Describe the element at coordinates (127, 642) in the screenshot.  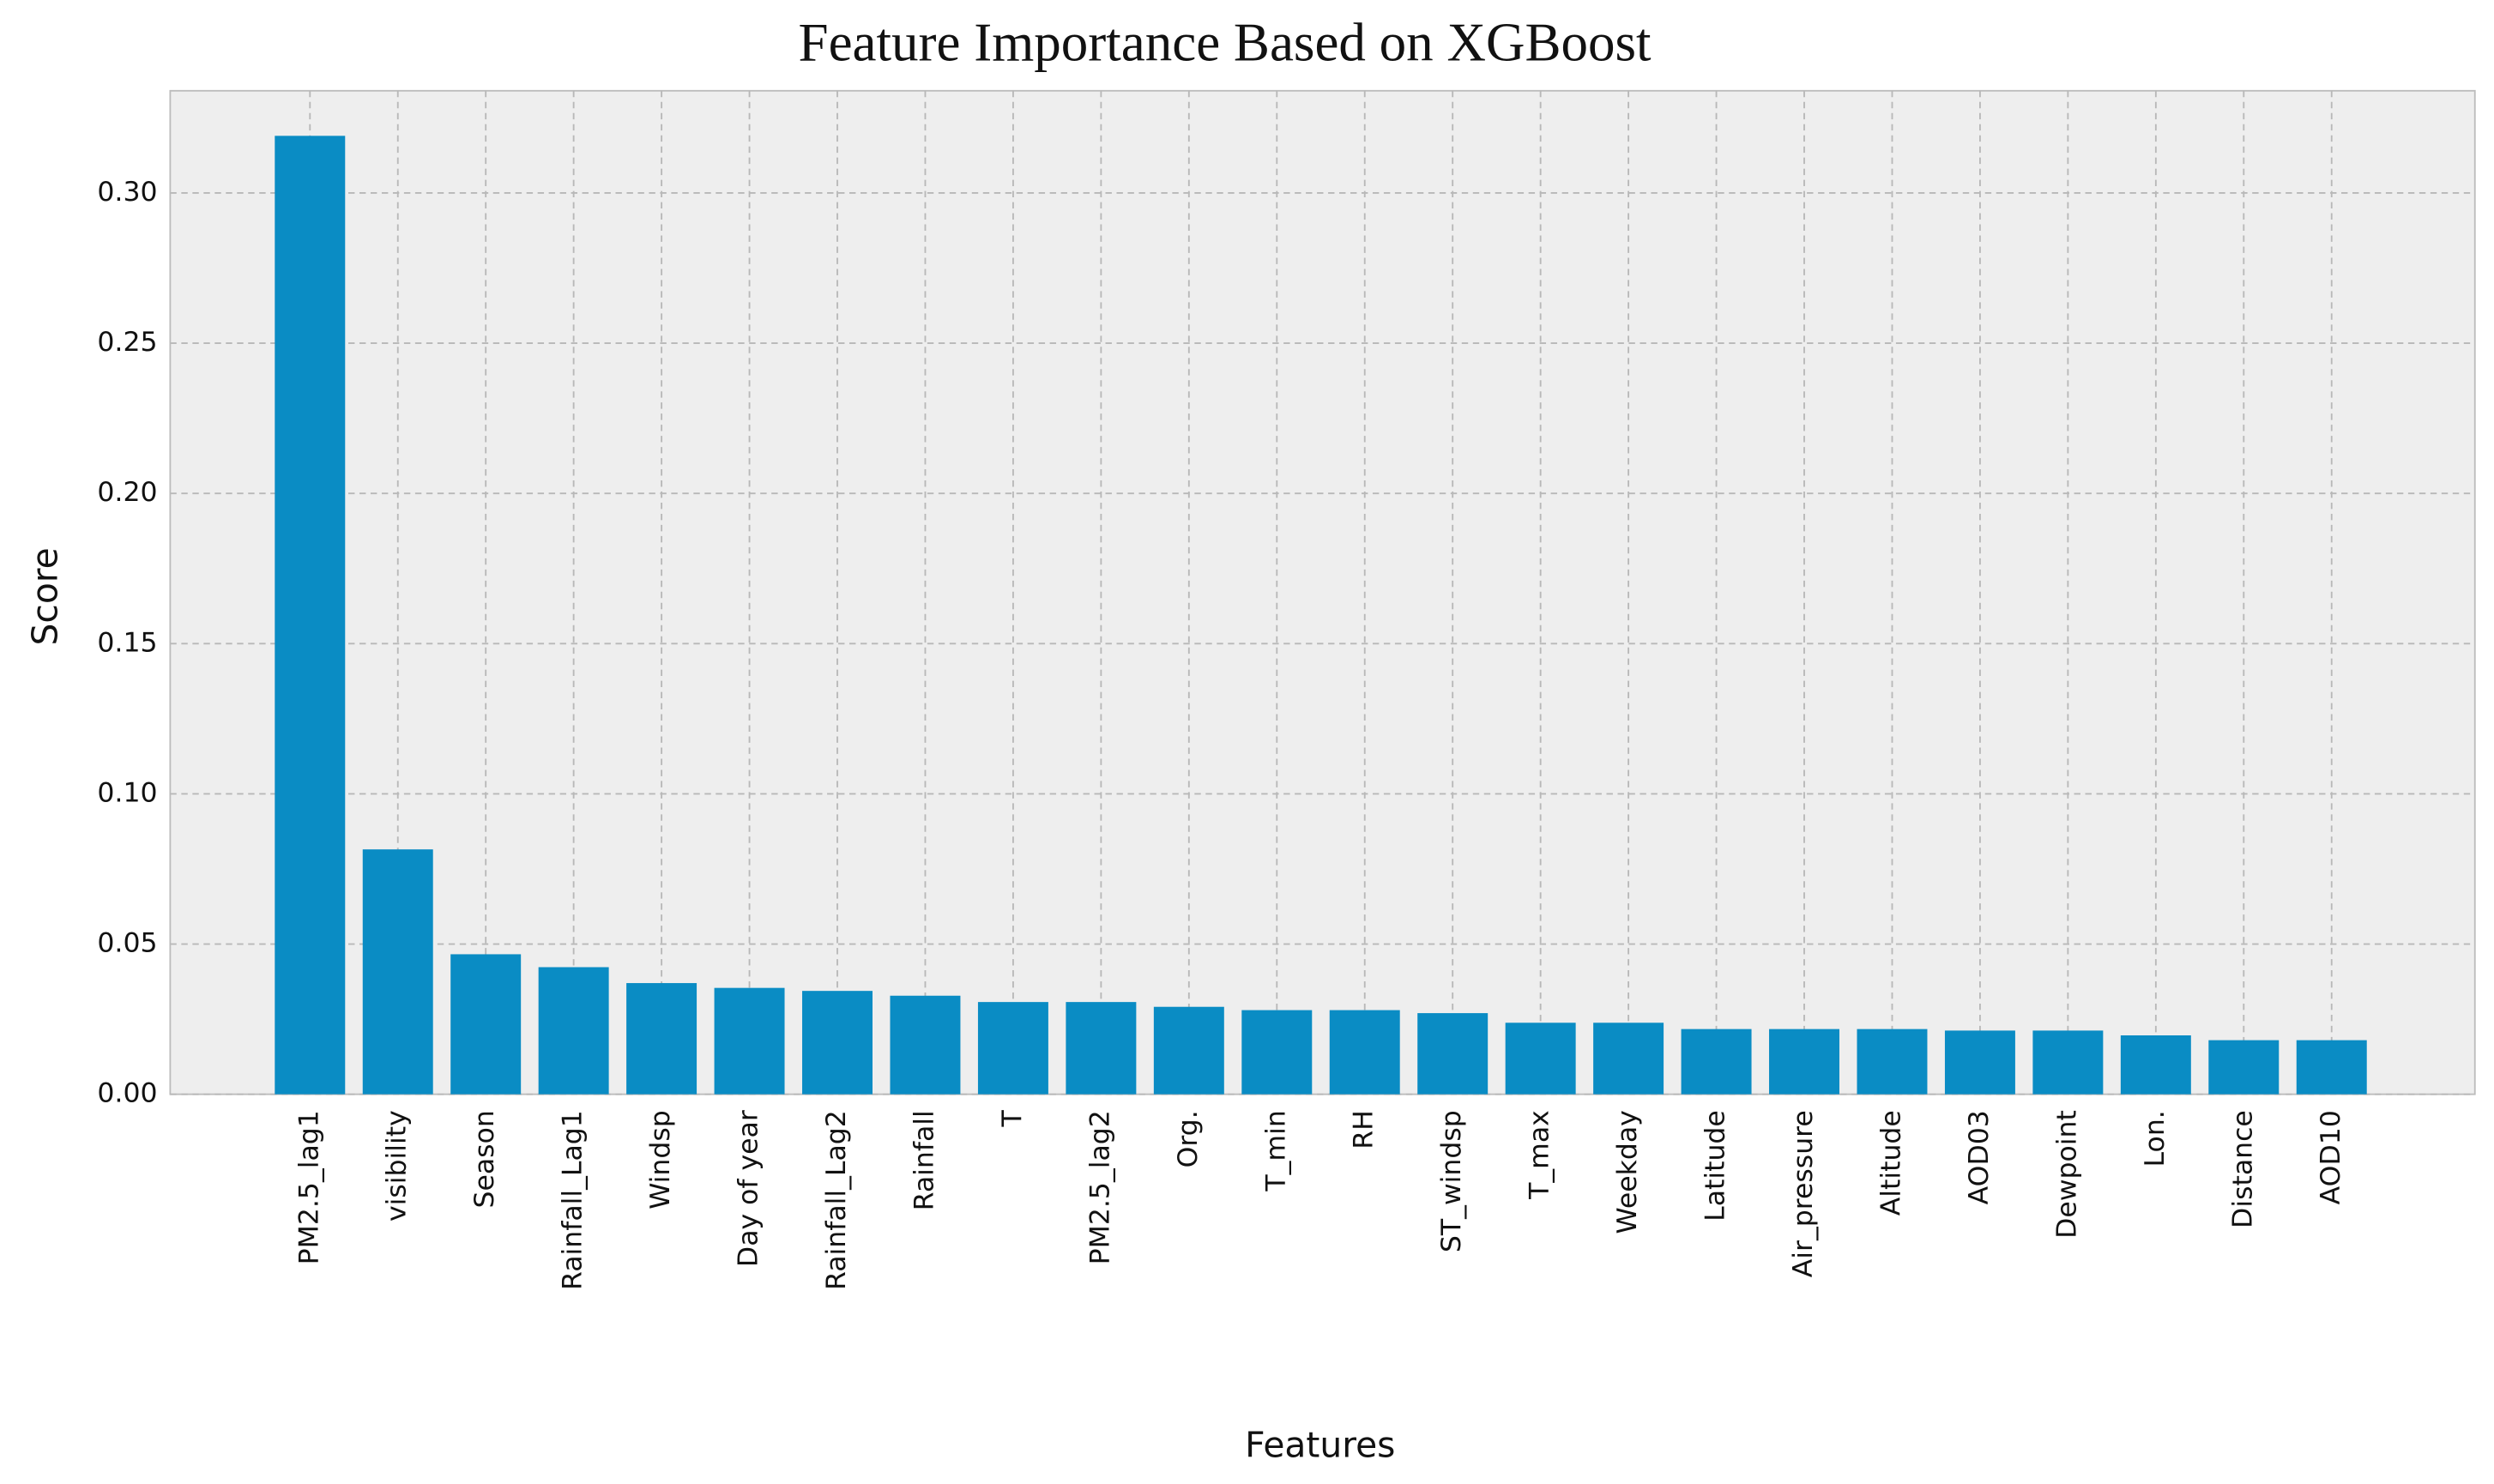
I see `y-tick-label: 0.15` at that location.